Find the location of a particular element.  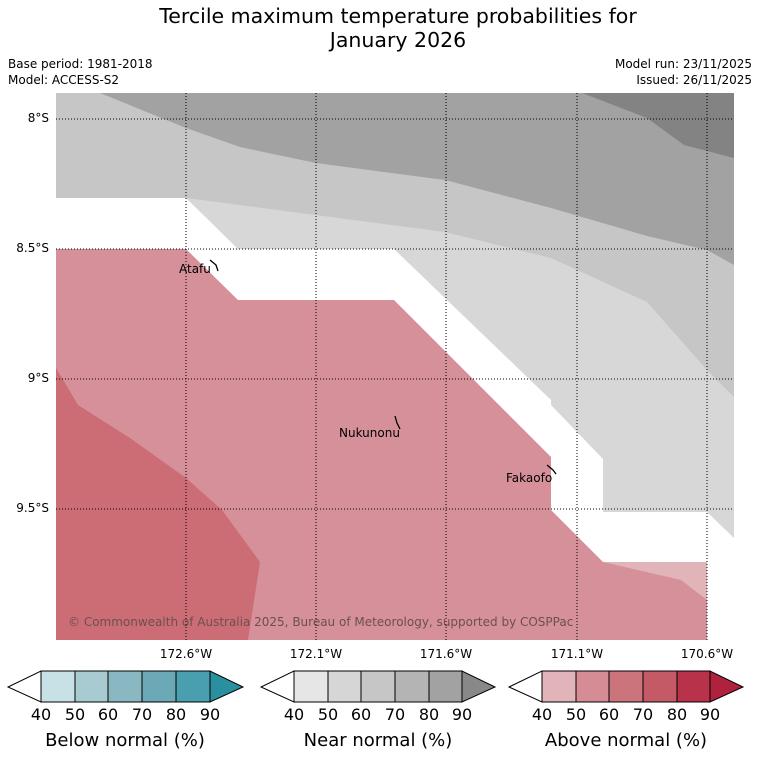

cbar-above-tick: 50 is located at coordinates (576, 714).